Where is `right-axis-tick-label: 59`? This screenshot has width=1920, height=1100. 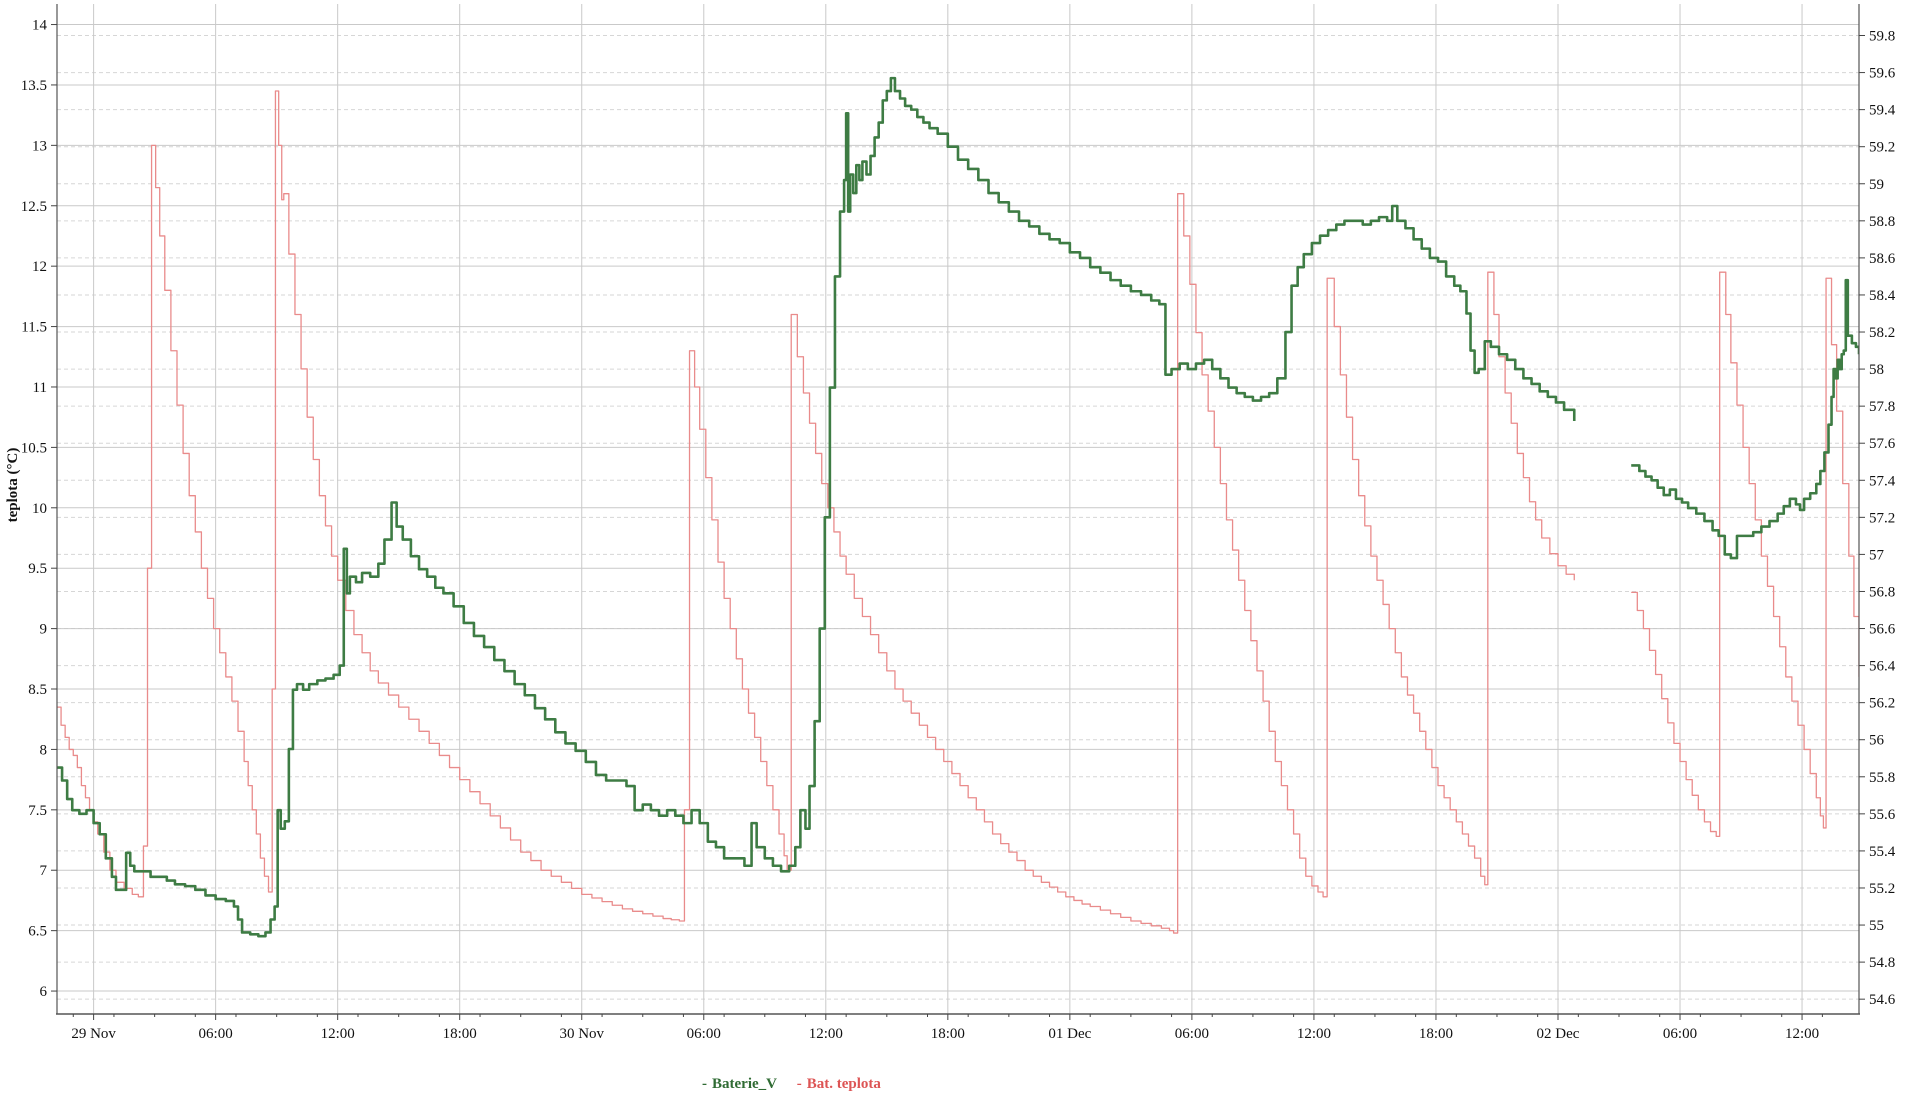
right-axis-tick-label: 59 is located at coordinates (1876, 185).